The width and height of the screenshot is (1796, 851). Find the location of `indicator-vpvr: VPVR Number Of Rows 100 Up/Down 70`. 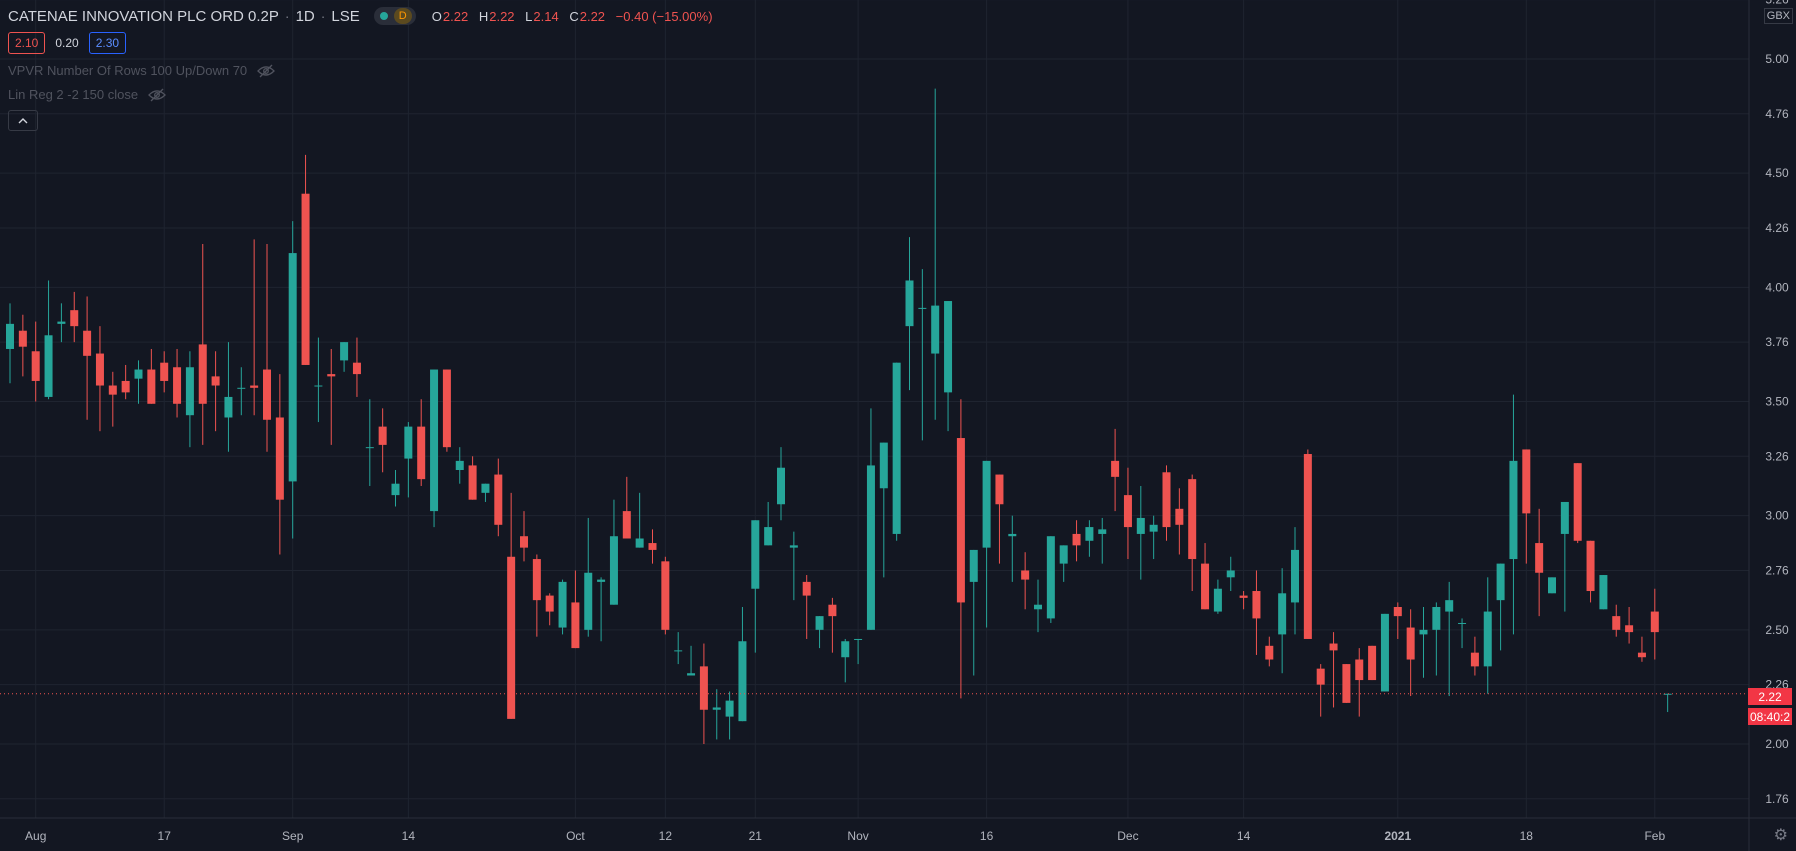

indicator-vpvr: VPVR Number Of Rows 100 Up/Down 70 is located at coordinates (142, 70).